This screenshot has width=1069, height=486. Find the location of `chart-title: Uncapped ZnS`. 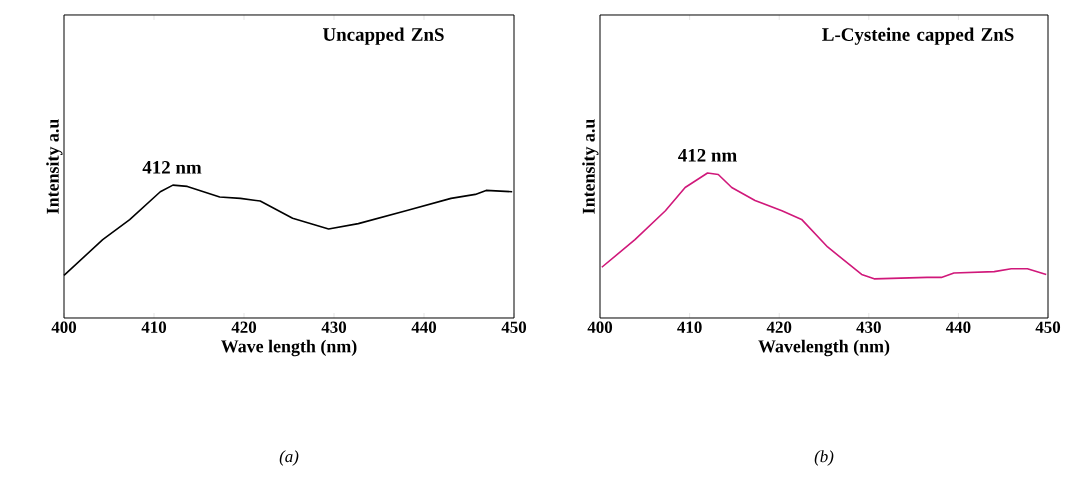

chart-title: Uncapped ZnS is located at coordinates (383, 36).